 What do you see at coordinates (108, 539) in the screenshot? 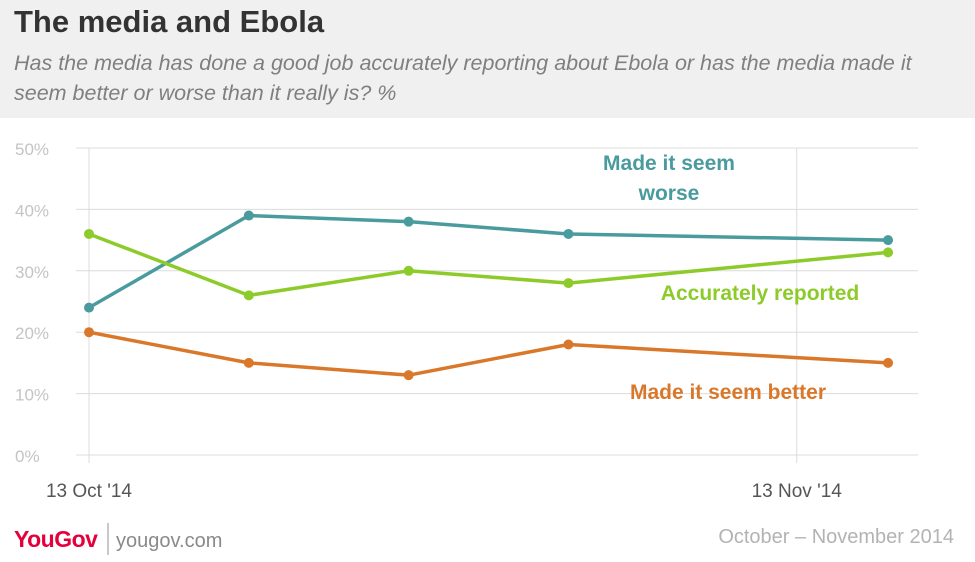
I see `footer-divider` at bounding box center [108, 539].